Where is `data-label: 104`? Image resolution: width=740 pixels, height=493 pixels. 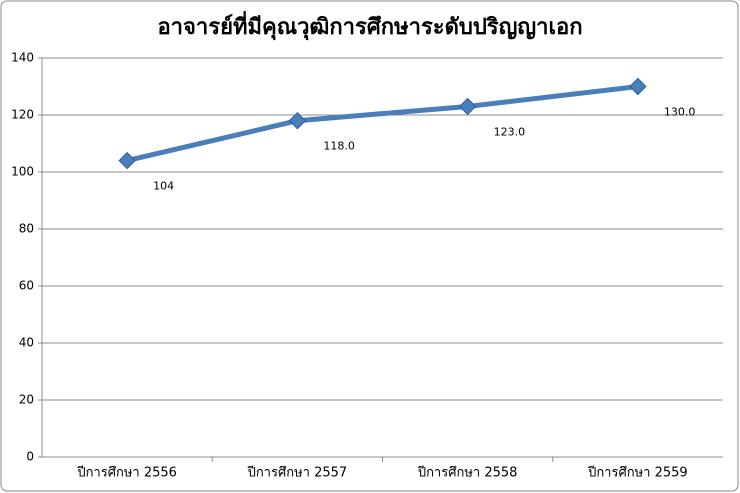
data-label: 104 is located at coordinates (163, 186).